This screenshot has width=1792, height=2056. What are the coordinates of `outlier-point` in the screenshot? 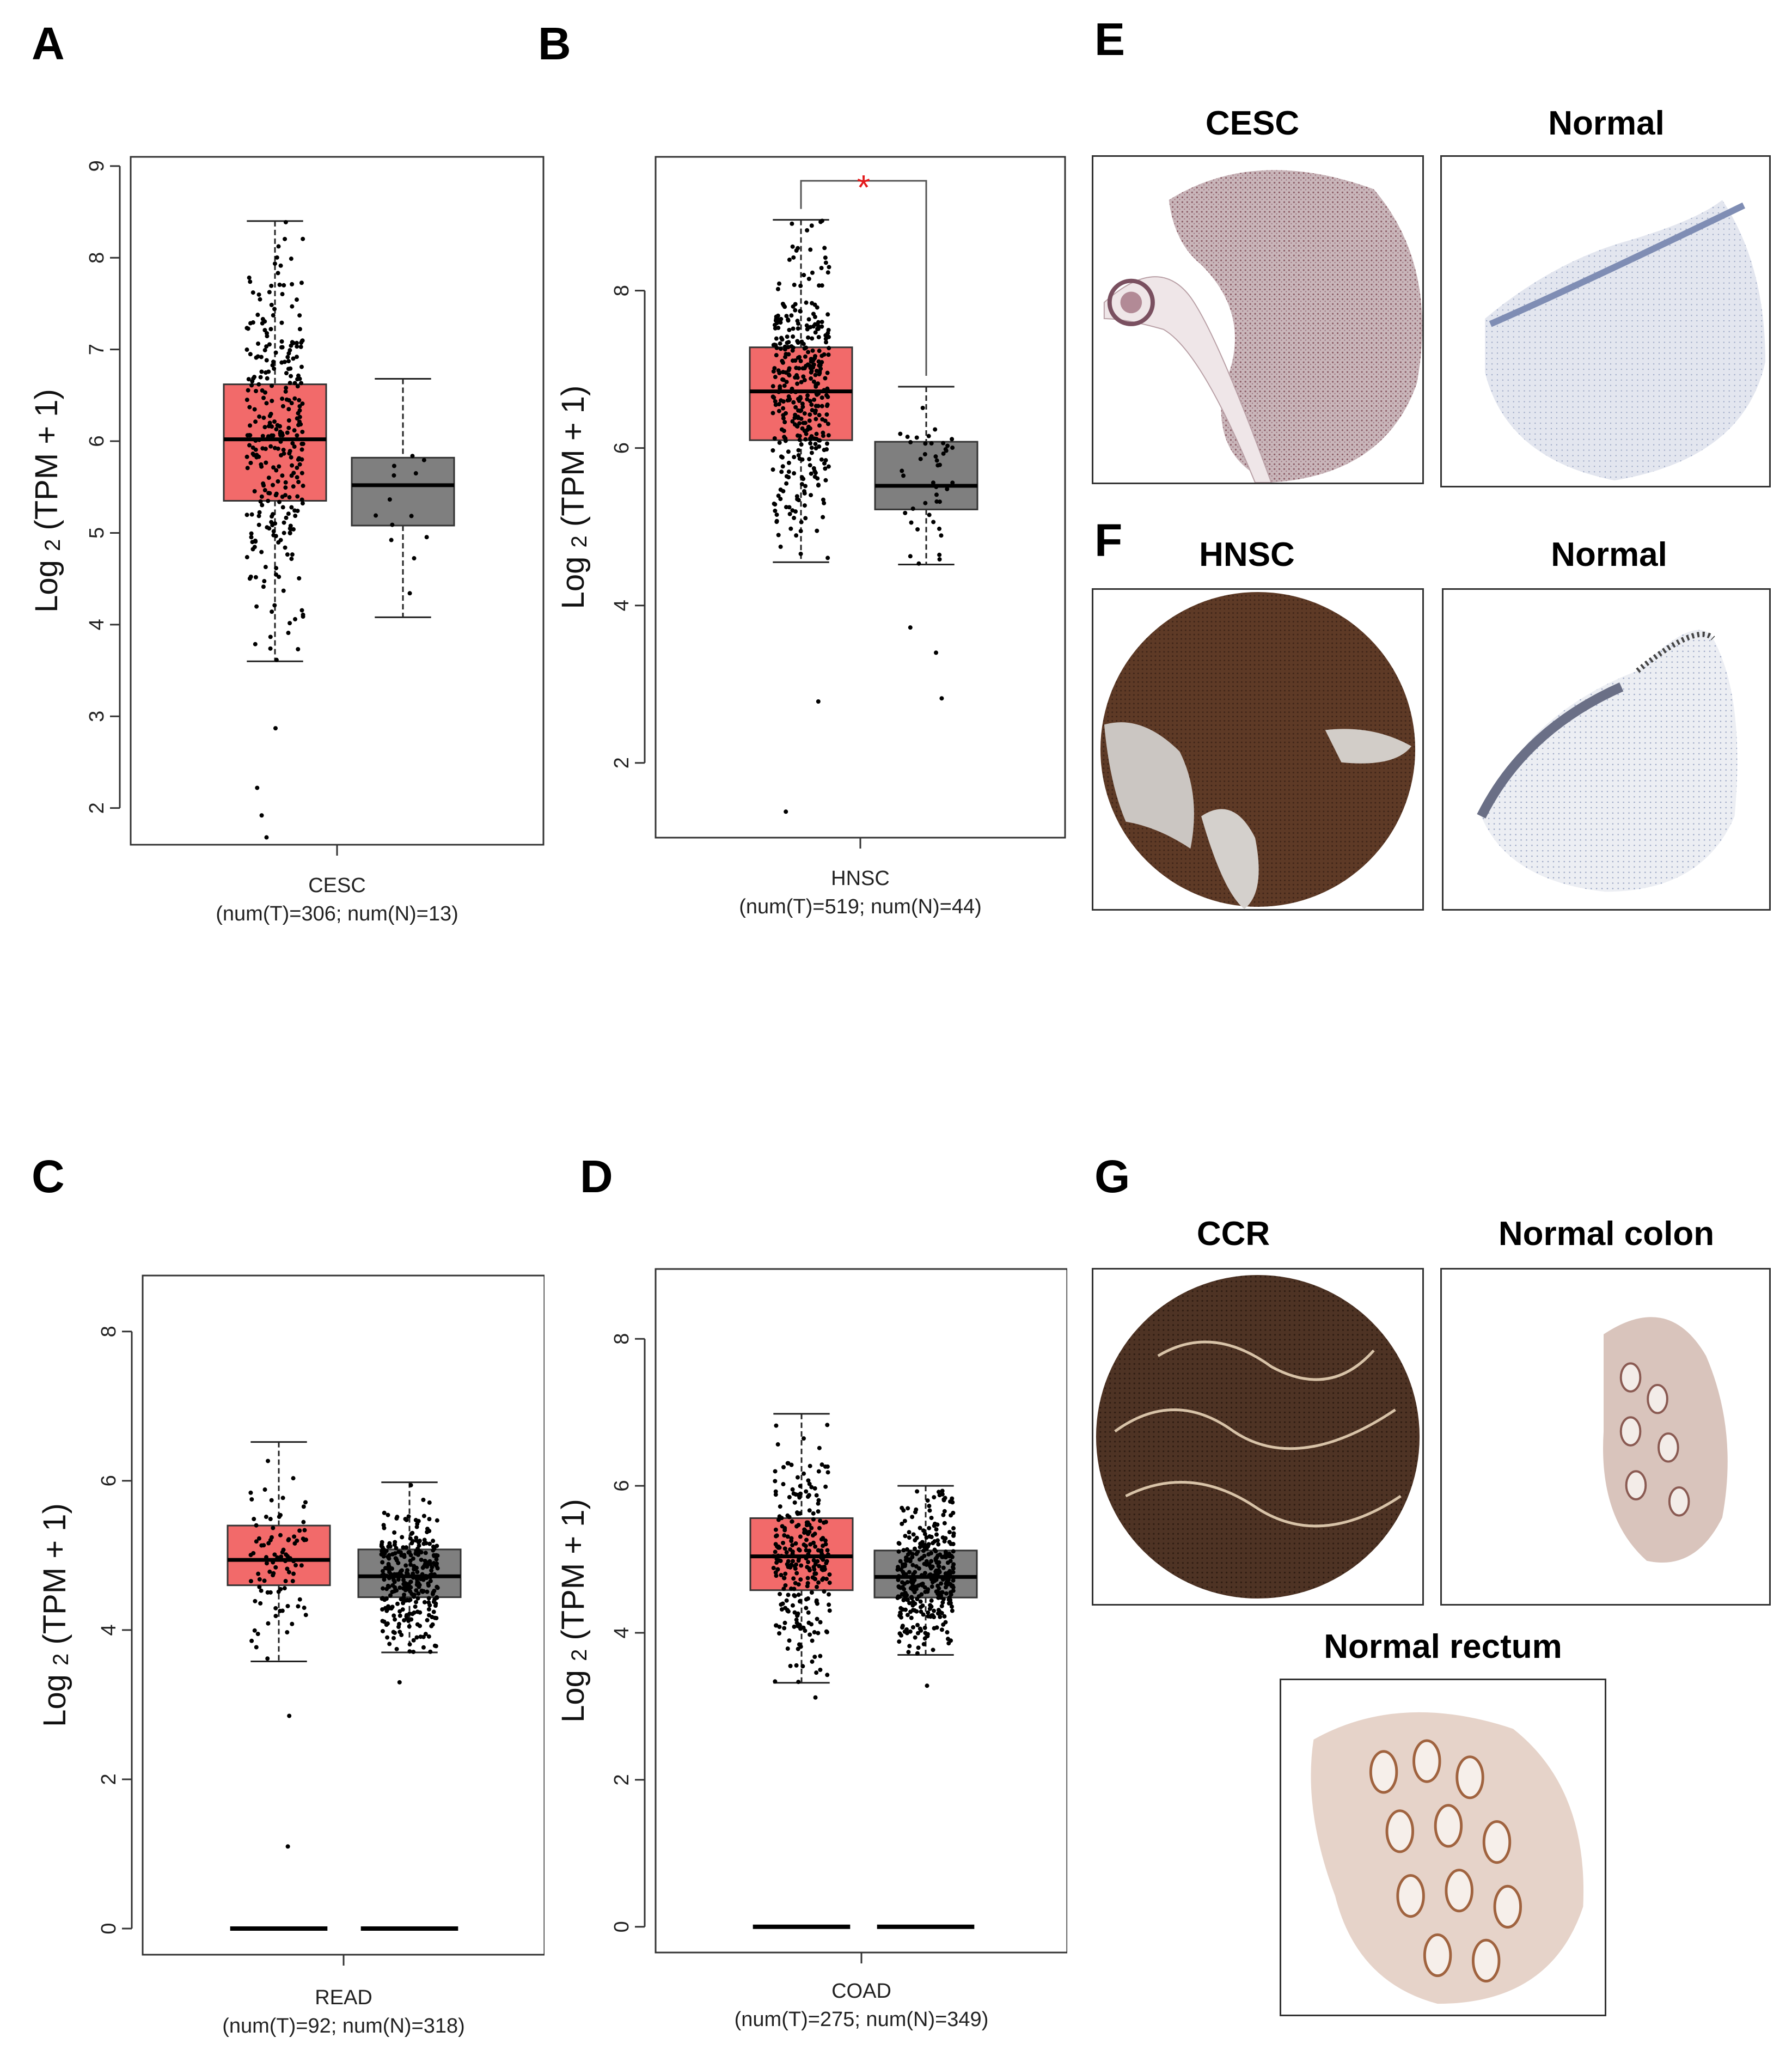 It's located at (818, 701).